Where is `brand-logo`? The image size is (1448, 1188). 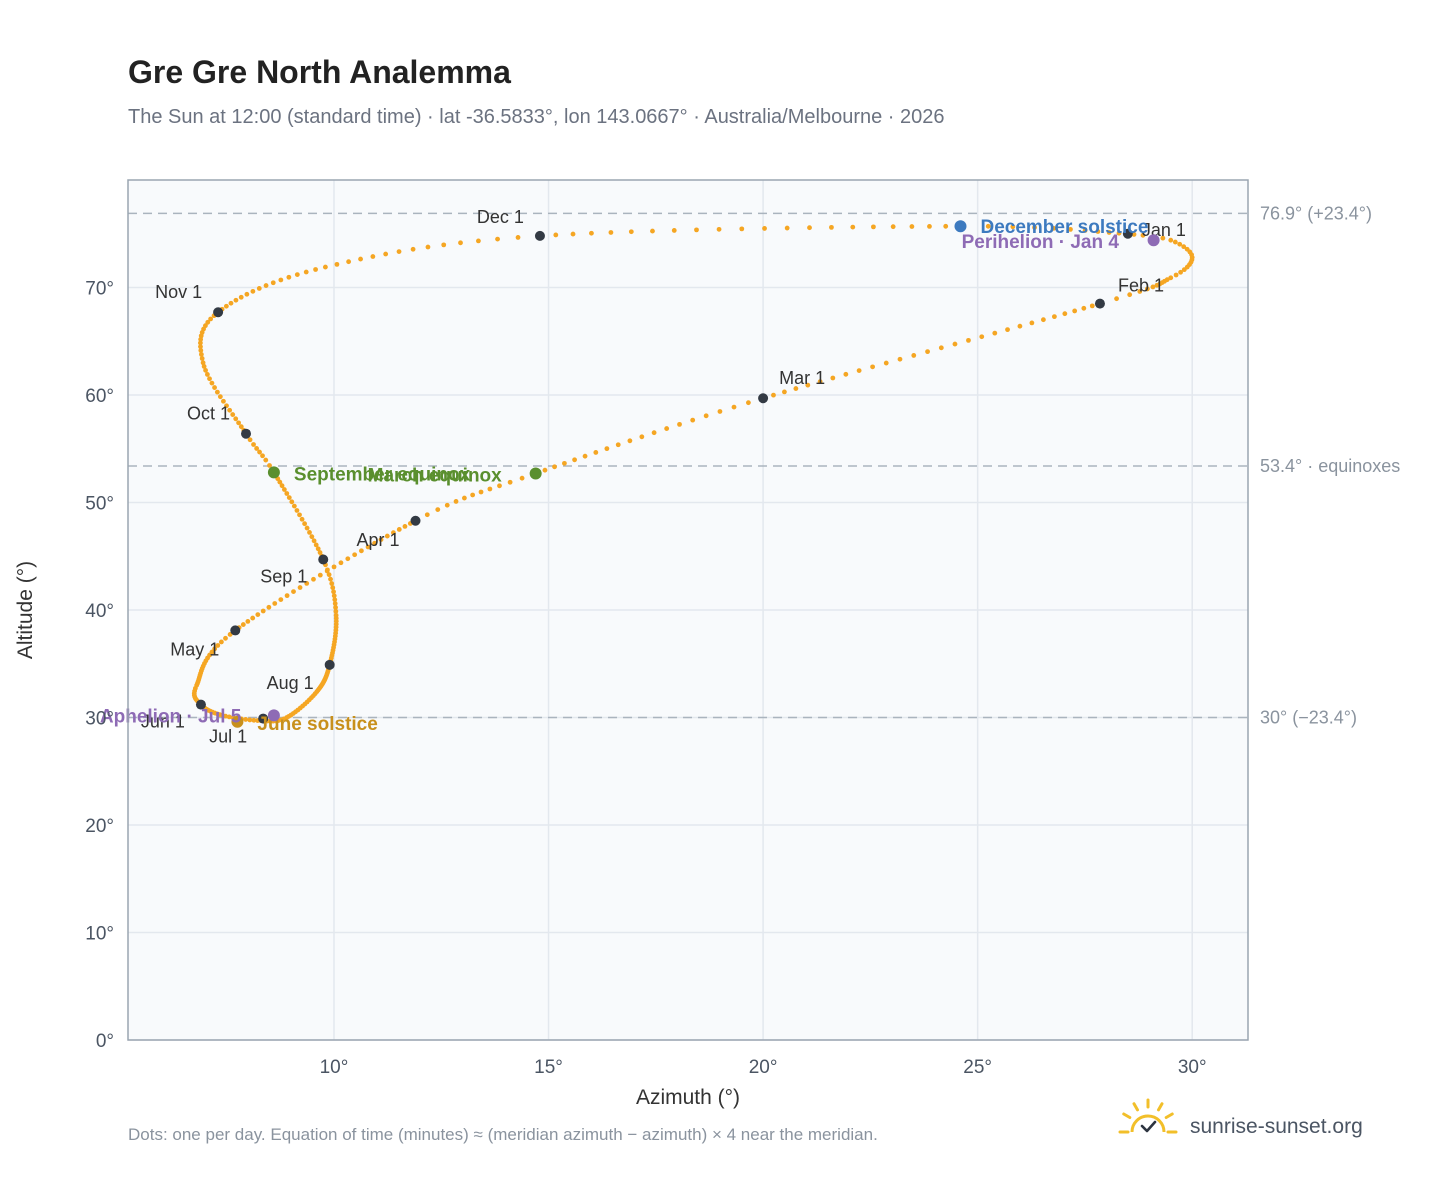 brand-logo is located at coordinates (1148, 1116).